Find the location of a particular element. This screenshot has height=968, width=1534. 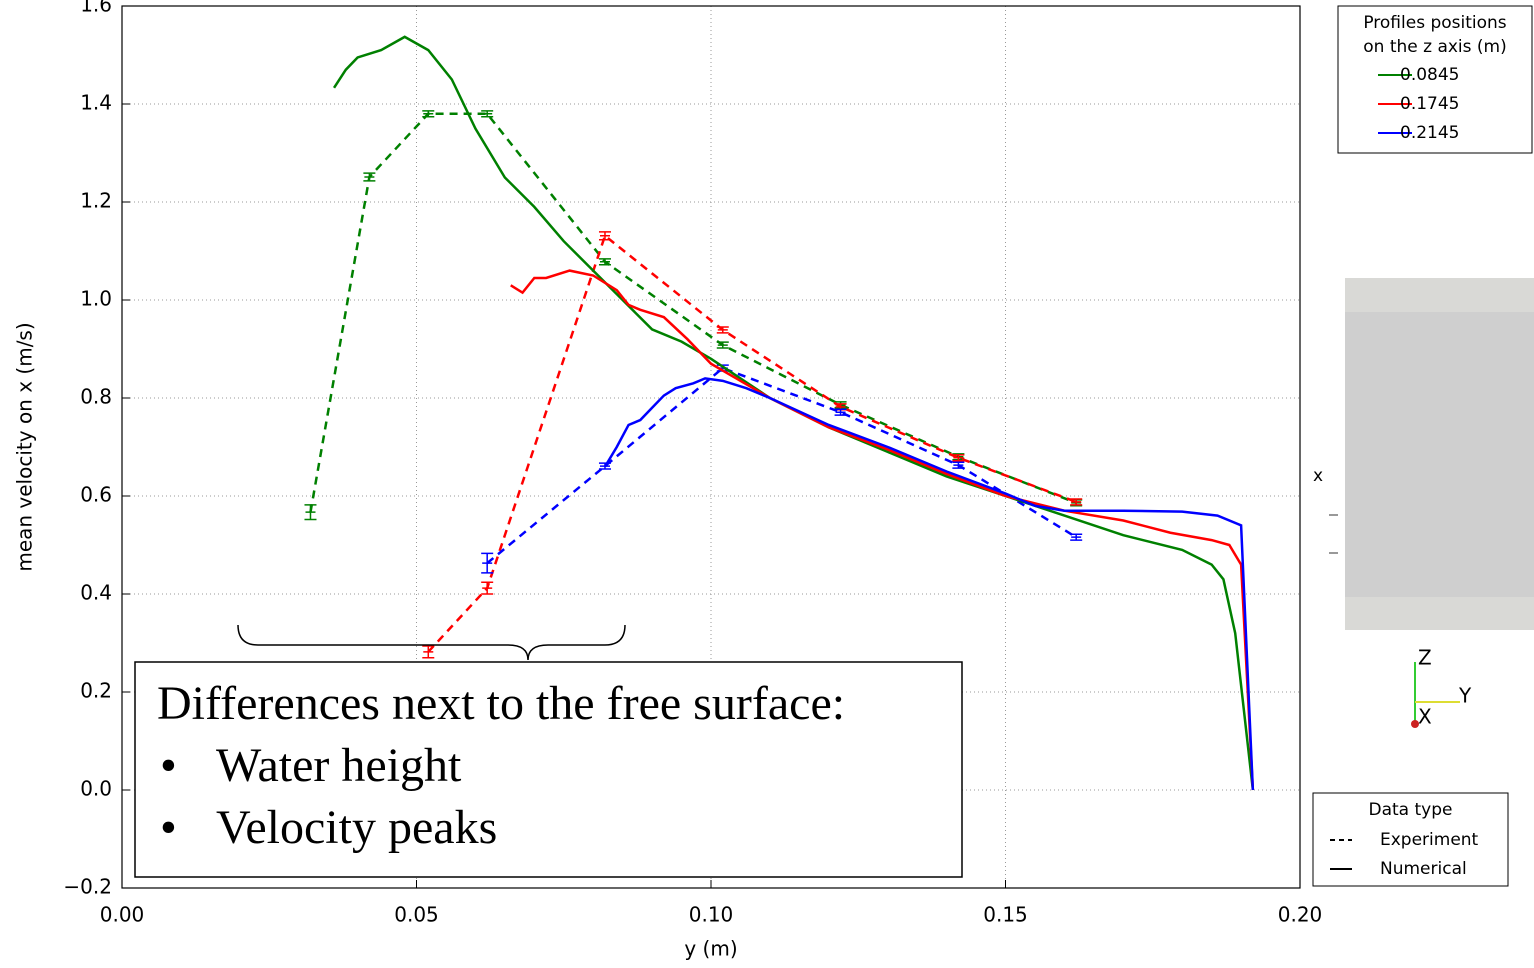

triad-label: Y is located at coordinates (1465, 696).